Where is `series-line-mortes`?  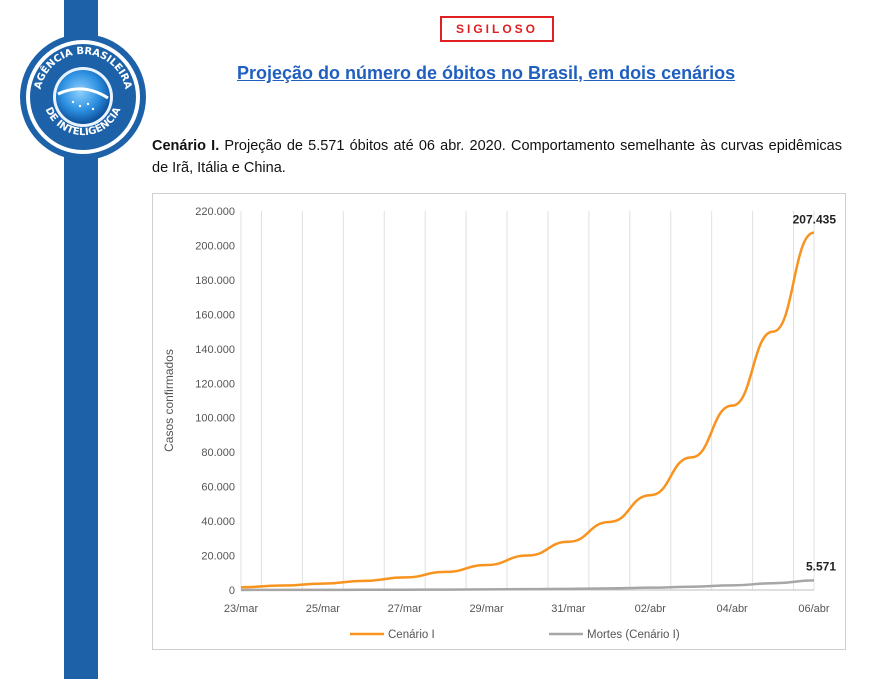
series-line-mortes is located at coordinates (527, 585).